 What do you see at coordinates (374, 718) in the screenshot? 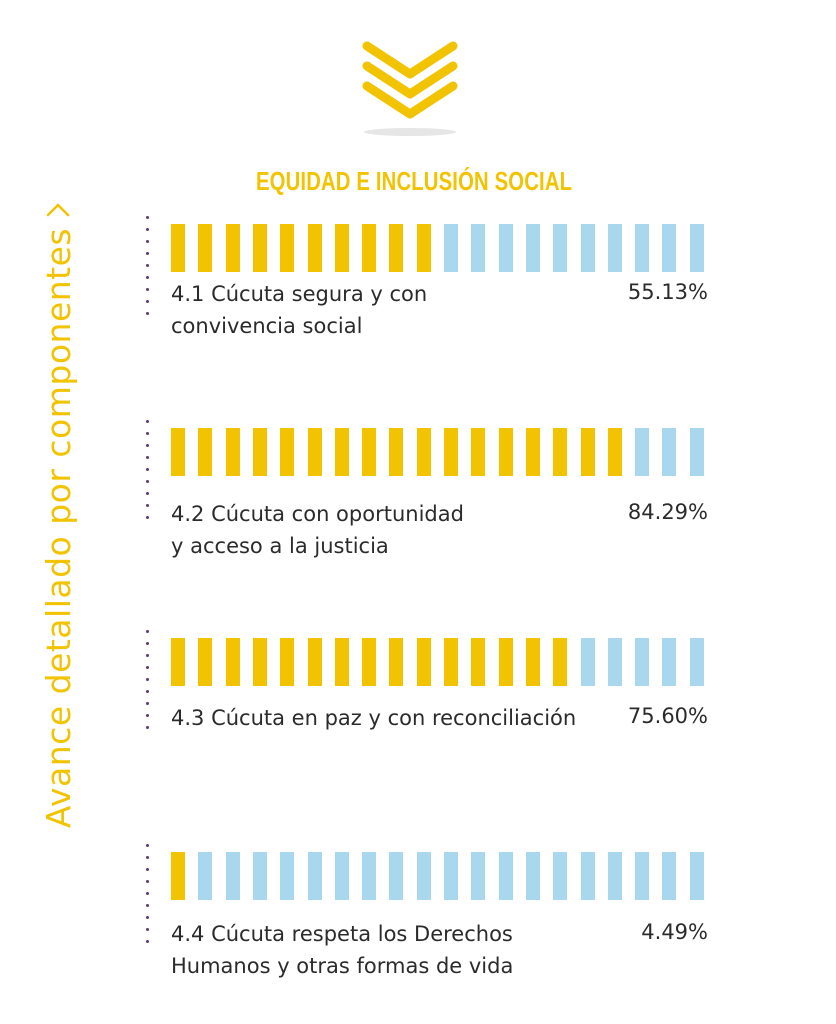
I see `component-label-line: 4.3 Cúcuta en paz y con reconciliación` at bounding box center [374, 718].